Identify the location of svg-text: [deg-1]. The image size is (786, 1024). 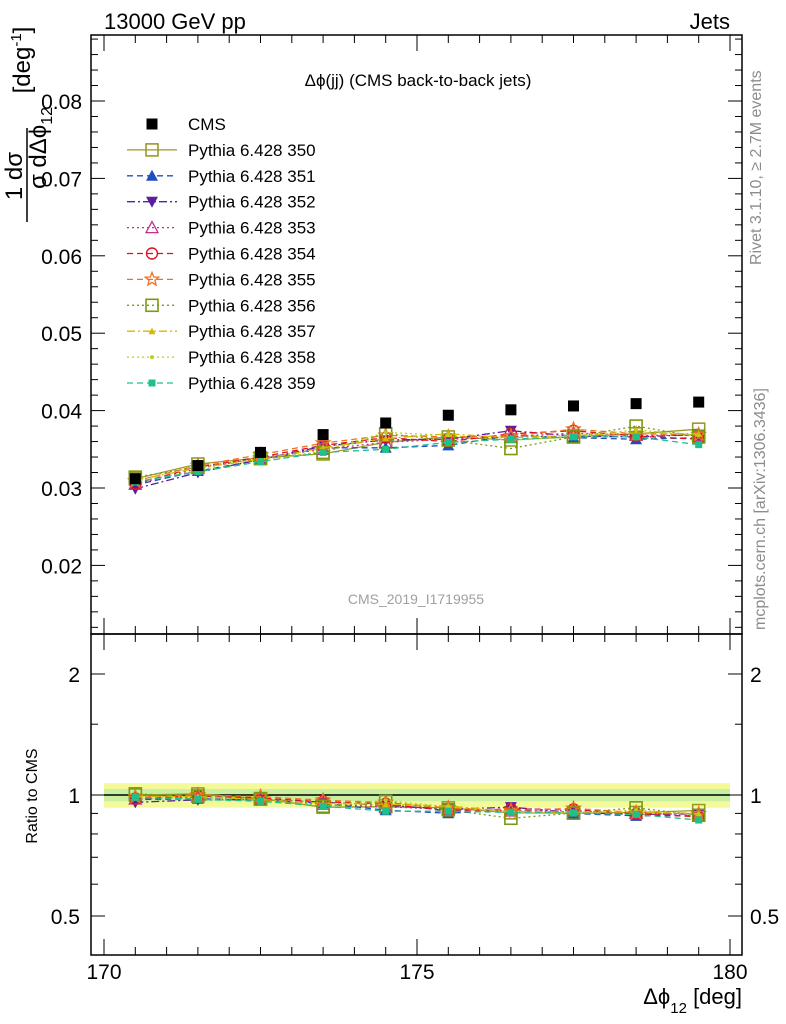
(22, 60).